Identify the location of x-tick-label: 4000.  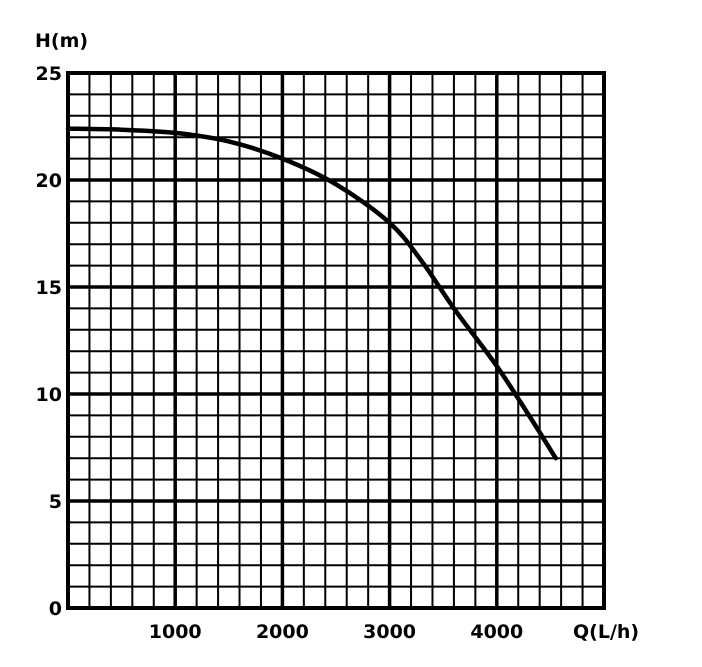
(496, 632).